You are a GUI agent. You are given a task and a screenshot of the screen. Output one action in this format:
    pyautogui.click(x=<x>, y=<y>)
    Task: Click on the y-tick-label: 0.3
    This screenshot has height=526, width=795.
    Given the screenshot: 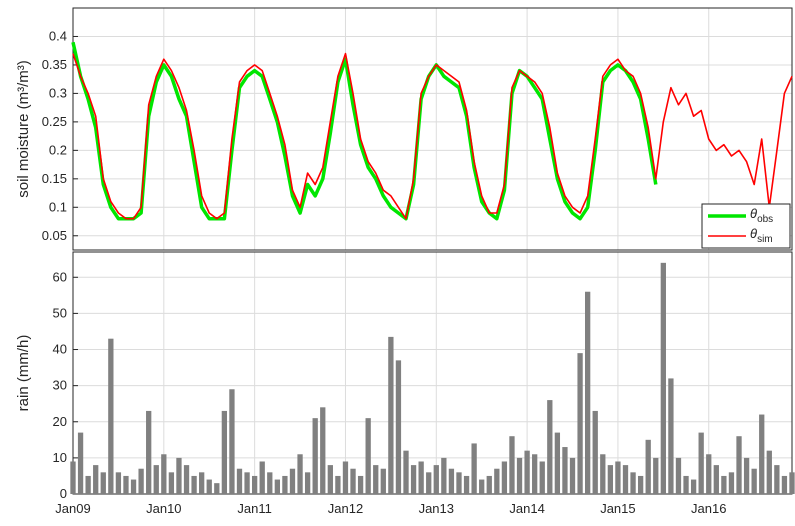 What is the action you would take?
    pyautogui.click(x=58, y=92)
    